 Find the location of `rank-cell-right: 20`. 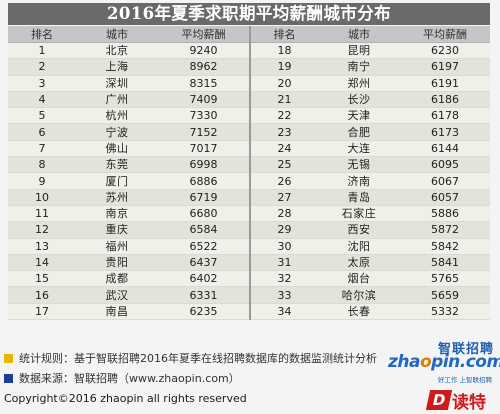

rank-cell-right: 20 is located at coordinates (283, 83).